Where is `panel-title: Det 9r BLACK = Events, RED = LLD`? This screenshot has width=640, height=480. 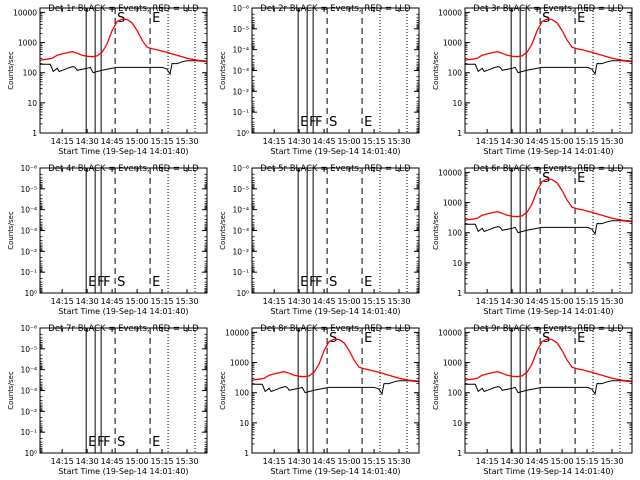
panel-title: Det 9r BLACK = Events, RED = LLD is located at coordinates (548, 329).